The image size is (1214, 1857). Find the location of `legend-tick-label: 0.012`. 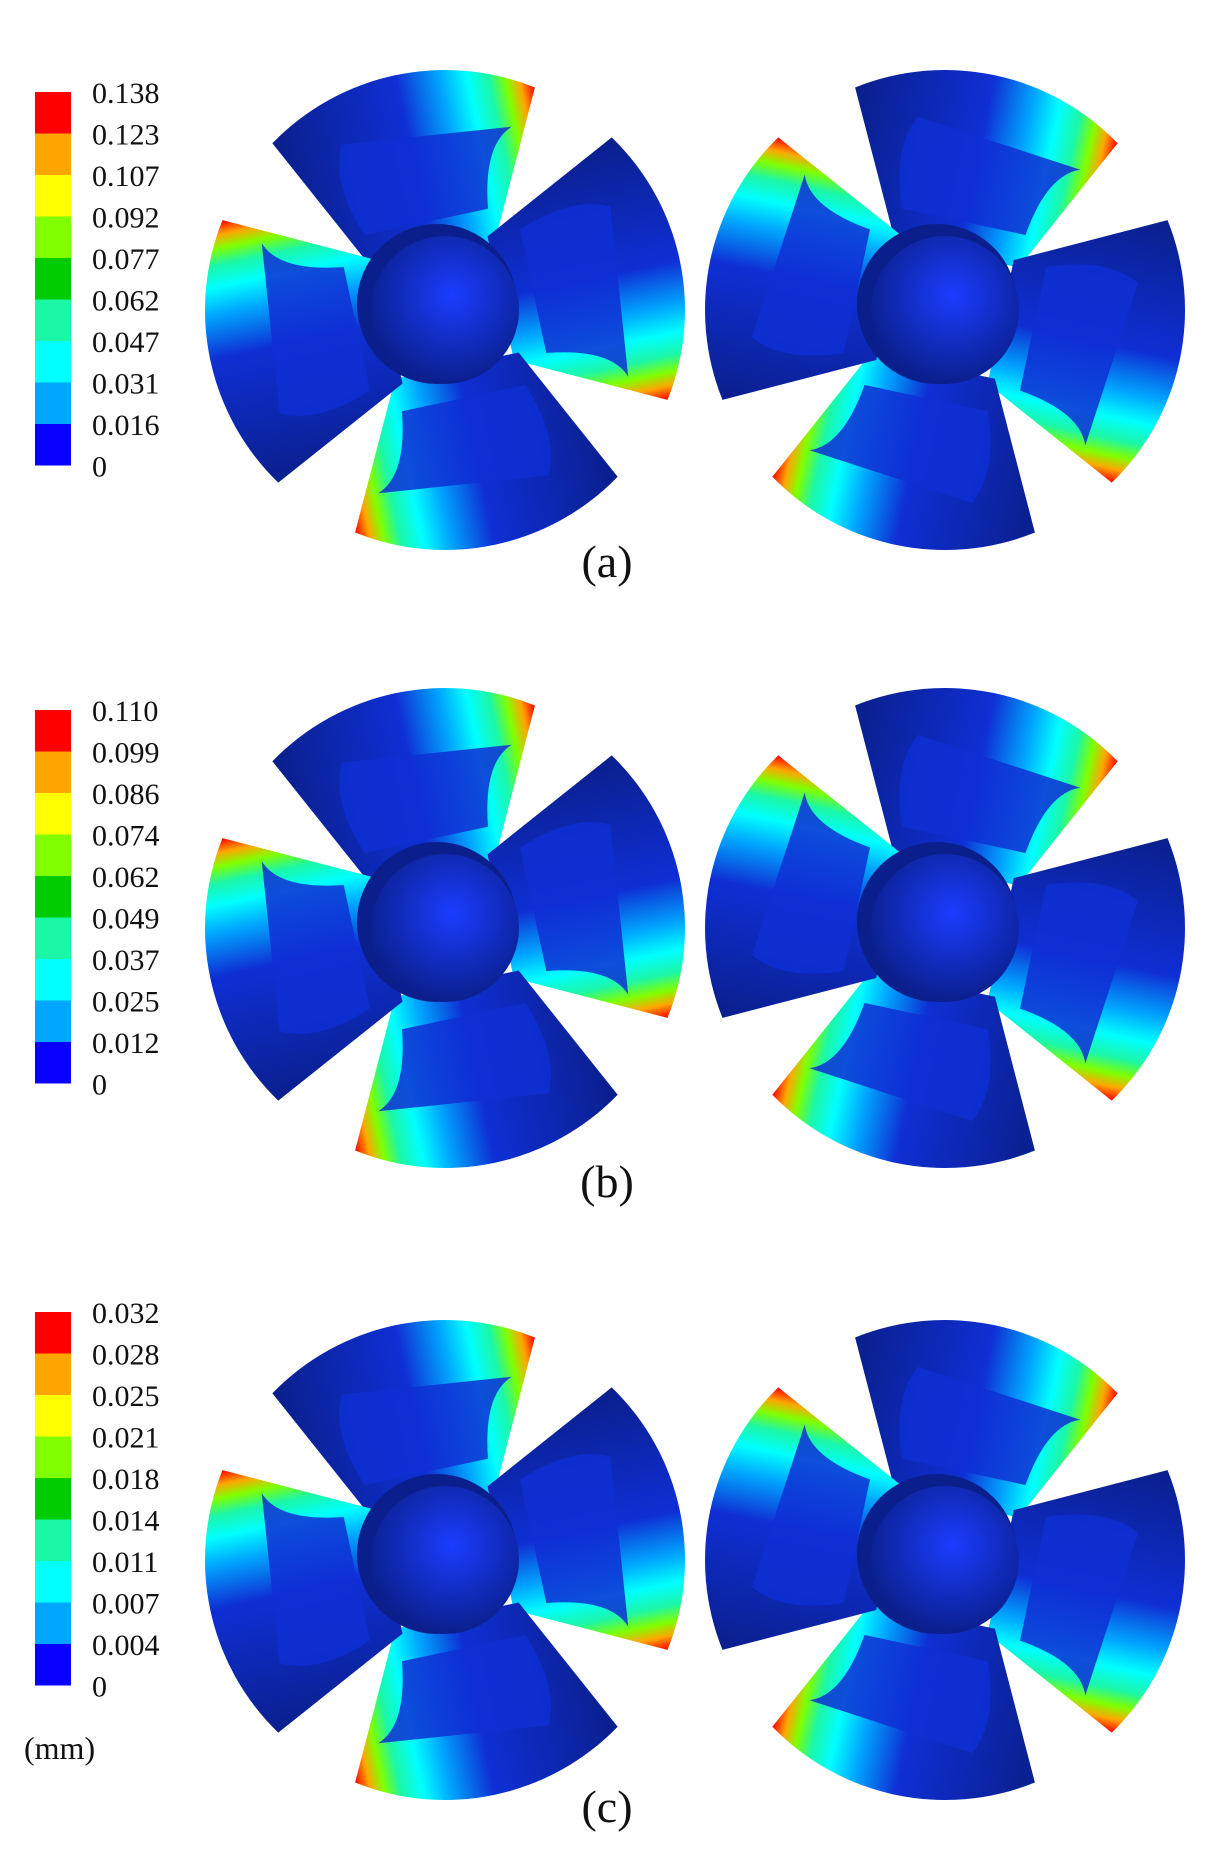

legend-tick-label: 0.012 is located at coordinates (126, 1043).